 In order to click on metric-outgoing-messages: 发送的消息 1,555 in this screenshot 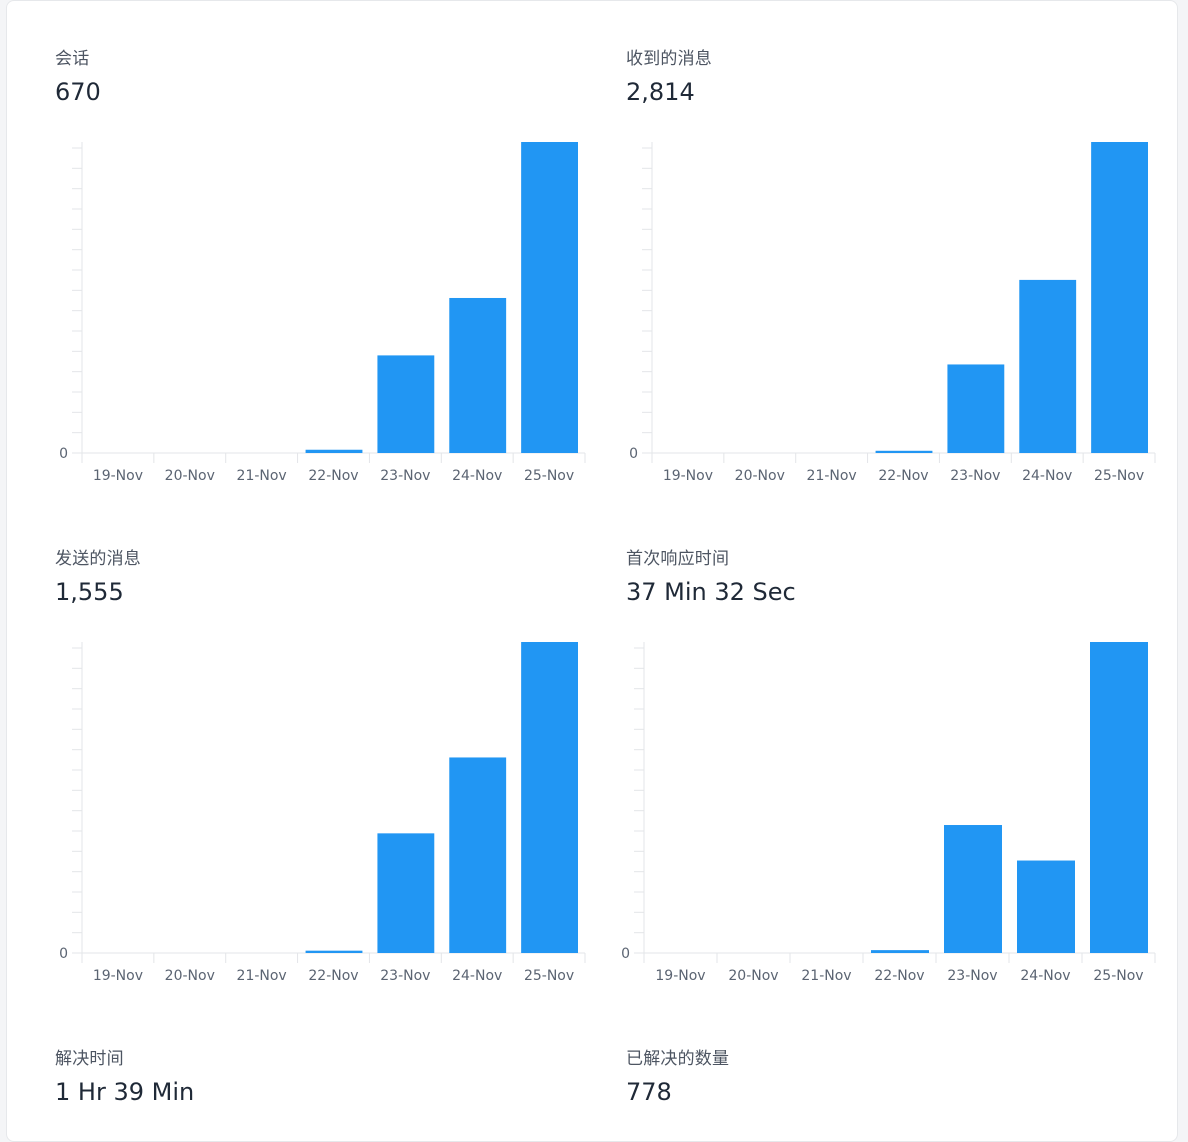, I will do `click(98, 578)`.